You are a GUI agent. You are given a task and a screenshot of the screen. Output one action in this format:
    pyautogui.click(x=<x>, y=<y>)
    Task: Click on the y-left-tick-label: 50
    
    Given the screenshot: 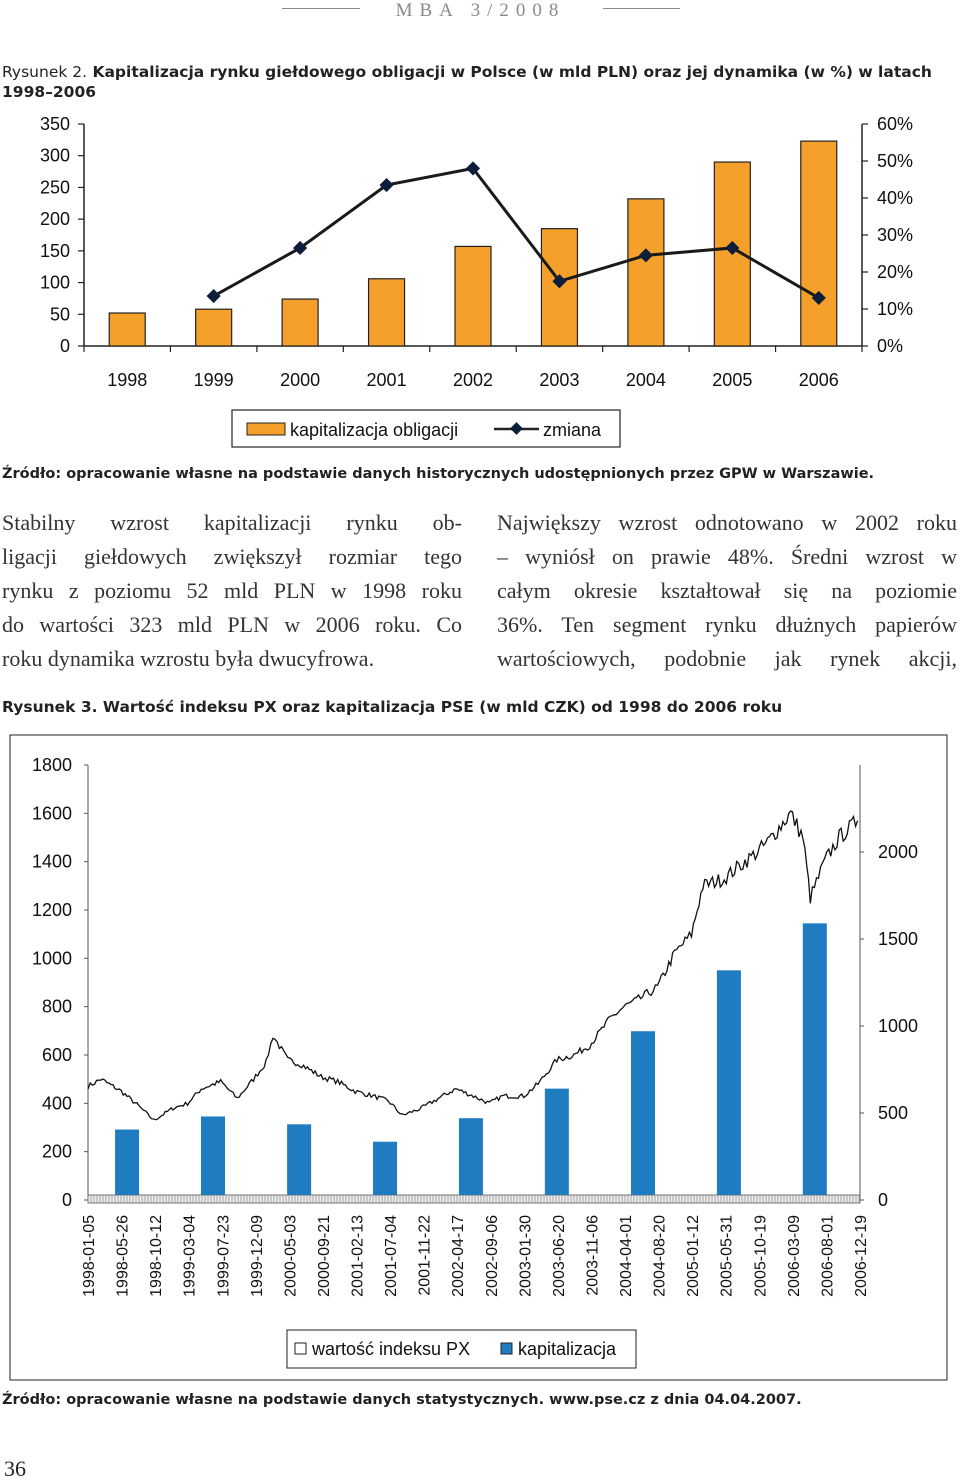 What is the action you would take?
    pyautogui.click(x=60, y=314)
    